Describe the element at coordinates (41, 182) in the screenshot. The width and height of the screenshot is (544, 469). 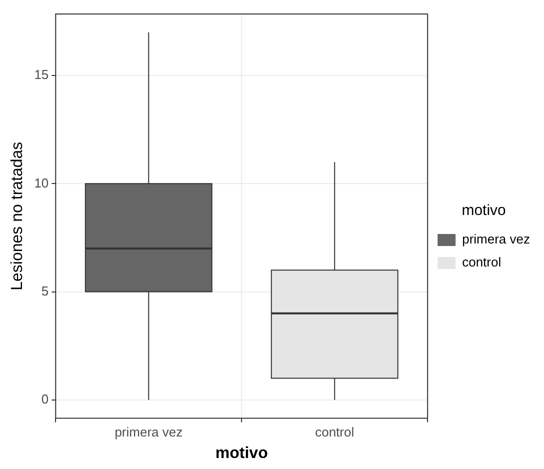
I see `y-tick-label: 10` at that location.